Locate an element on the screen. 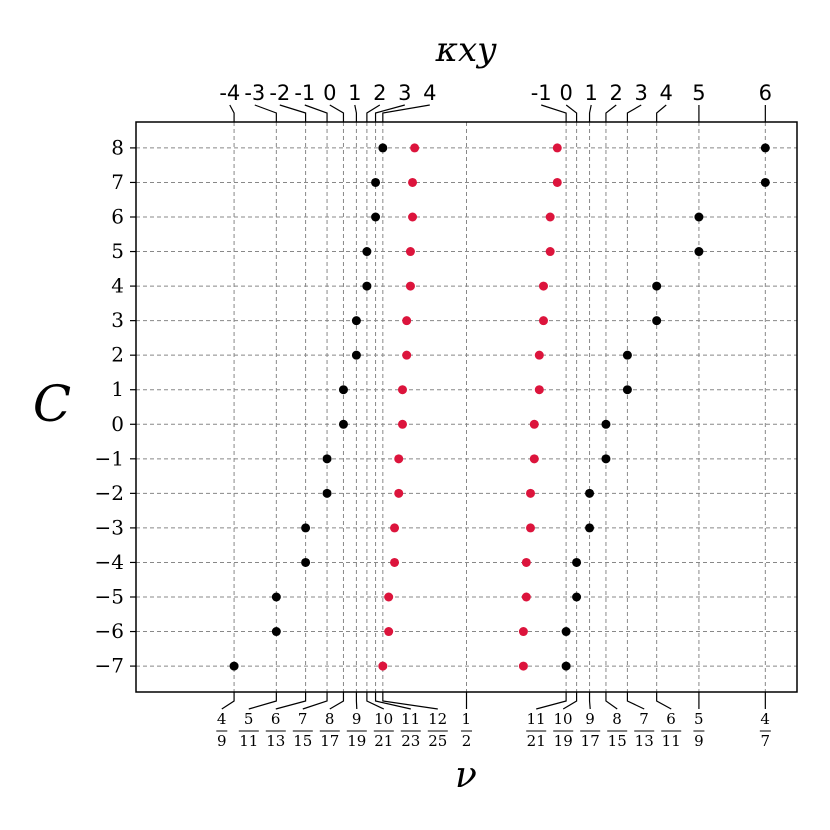 The width and height of the screenshot is (830, 830). x-tick-label: 6/13 is located at coordinates (275, 730).